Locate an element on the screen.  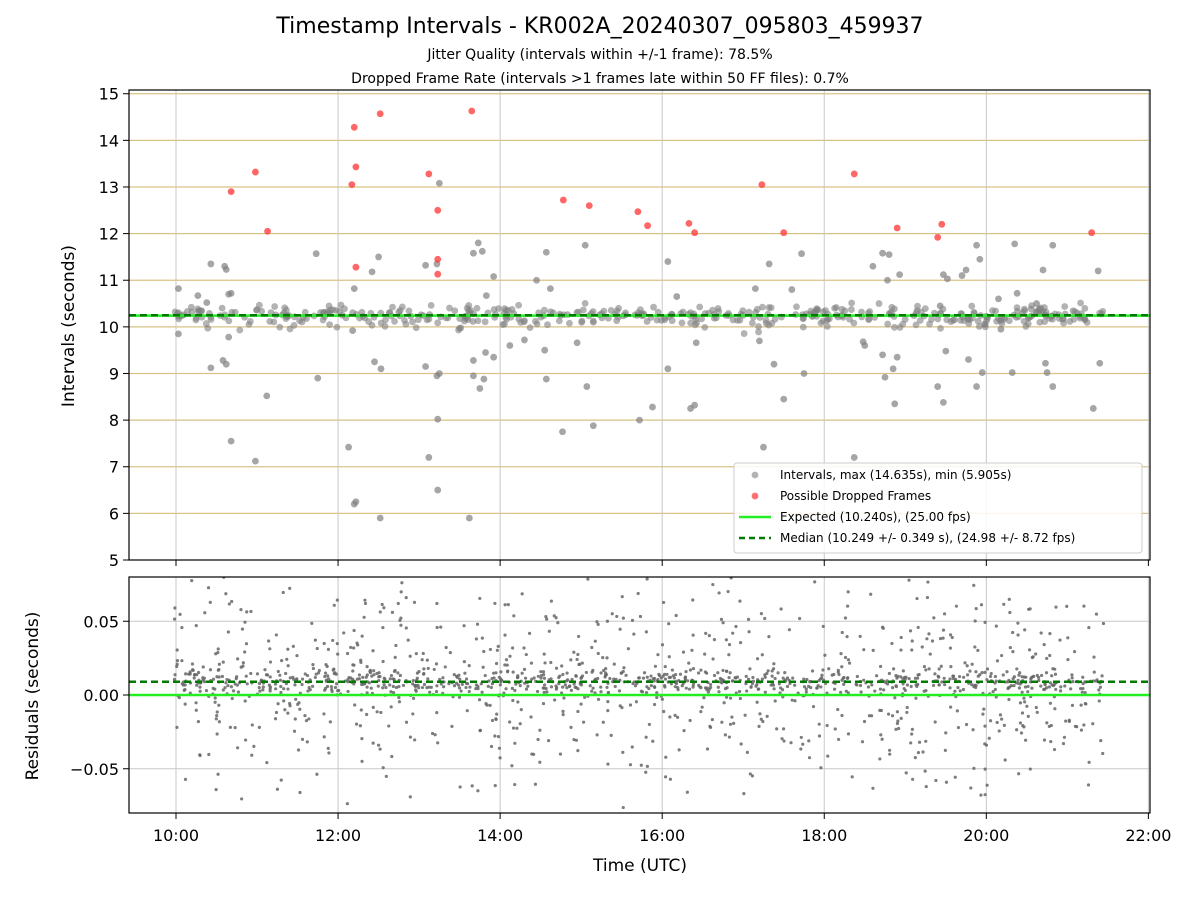
top-y-tick-label: 7 is located at coordinates (114, 467).